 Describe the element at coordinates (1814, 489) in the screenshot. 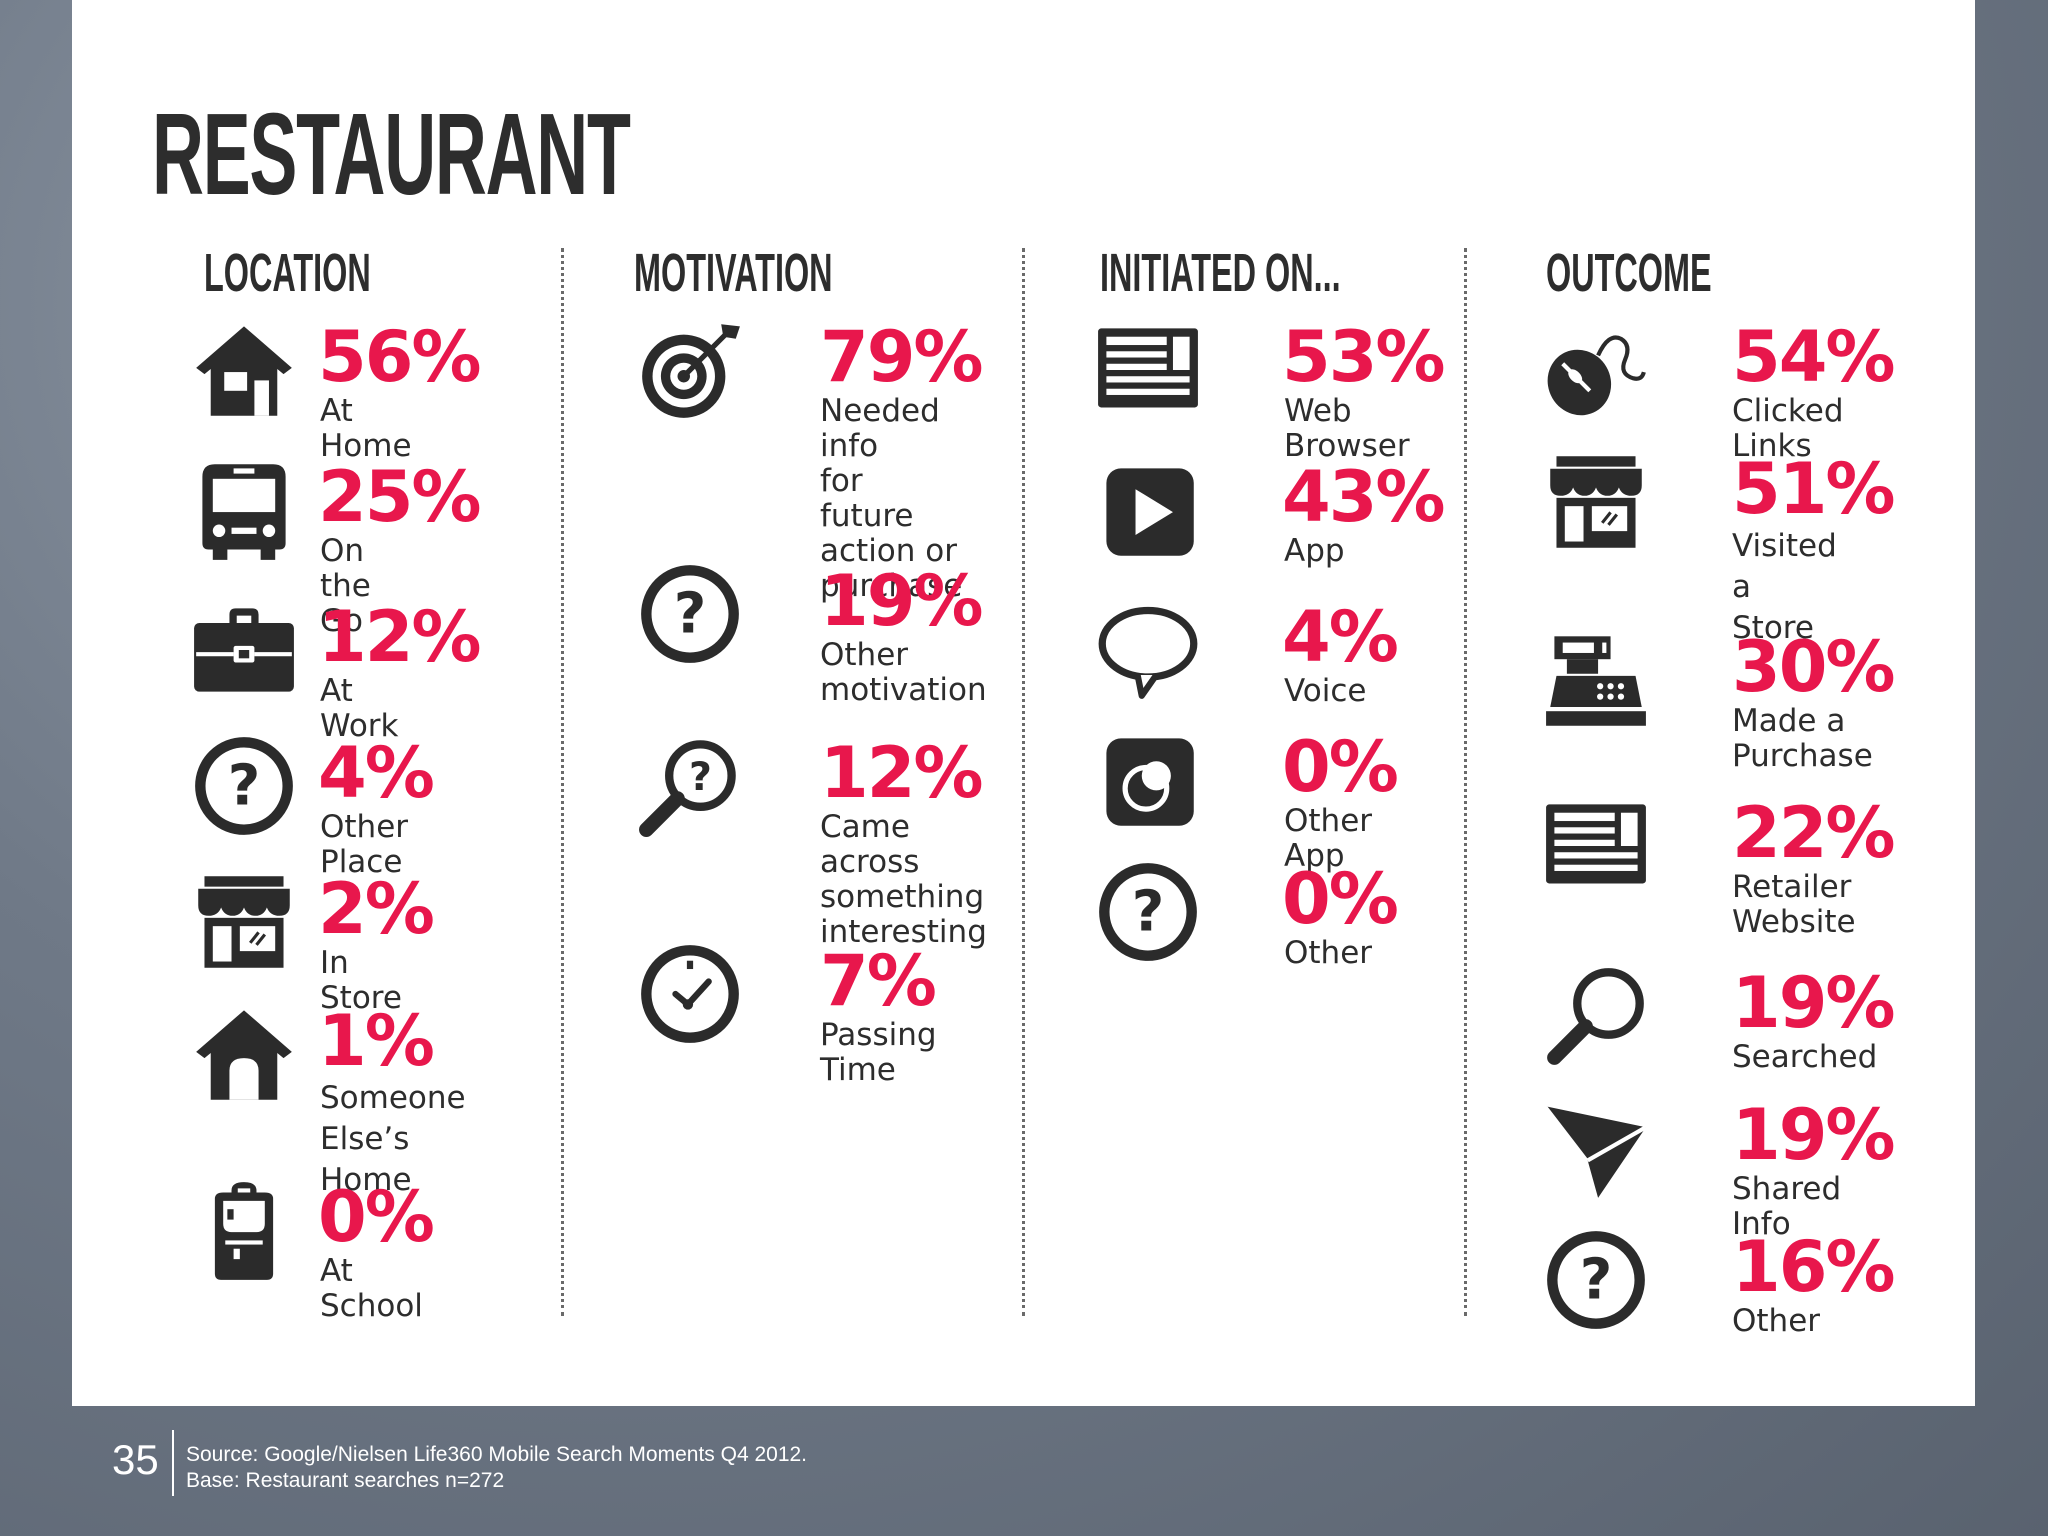

I see `stat-percent: 51%` at that location.